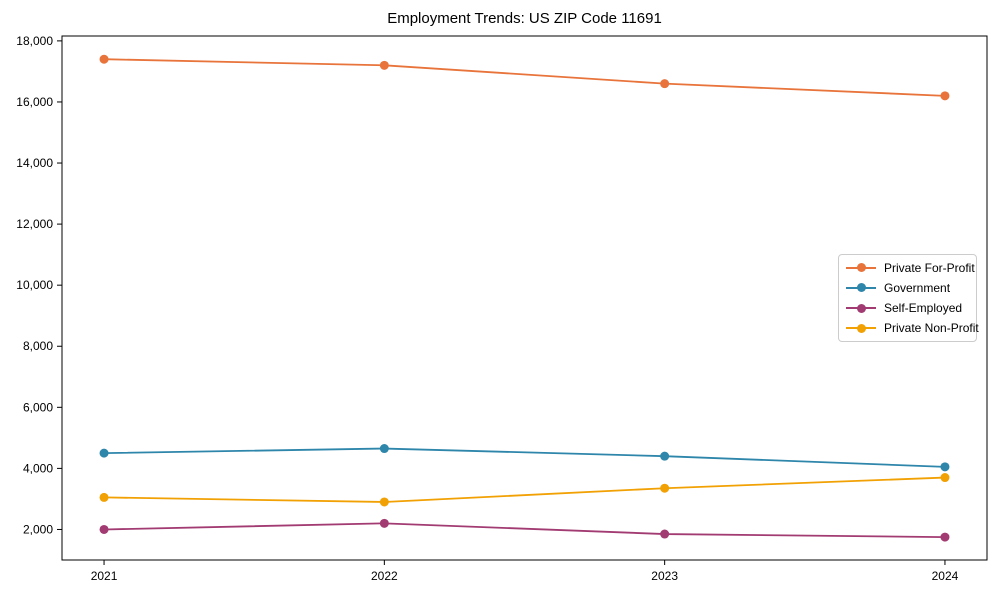 The height and width of the screenshot is (600, 1000). I want to click on y-tick-label: 12,000, so click(34, 224).